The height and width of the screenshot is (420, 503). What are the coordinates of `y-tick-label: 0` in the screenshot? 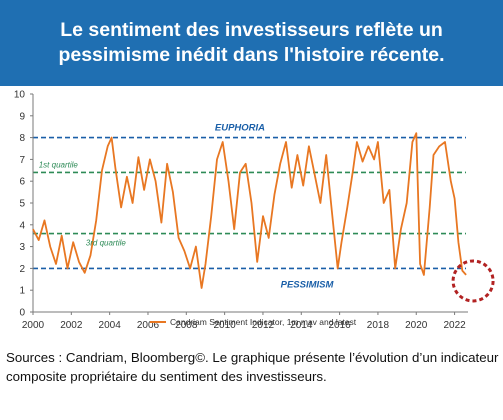 It's located at (22, 313).